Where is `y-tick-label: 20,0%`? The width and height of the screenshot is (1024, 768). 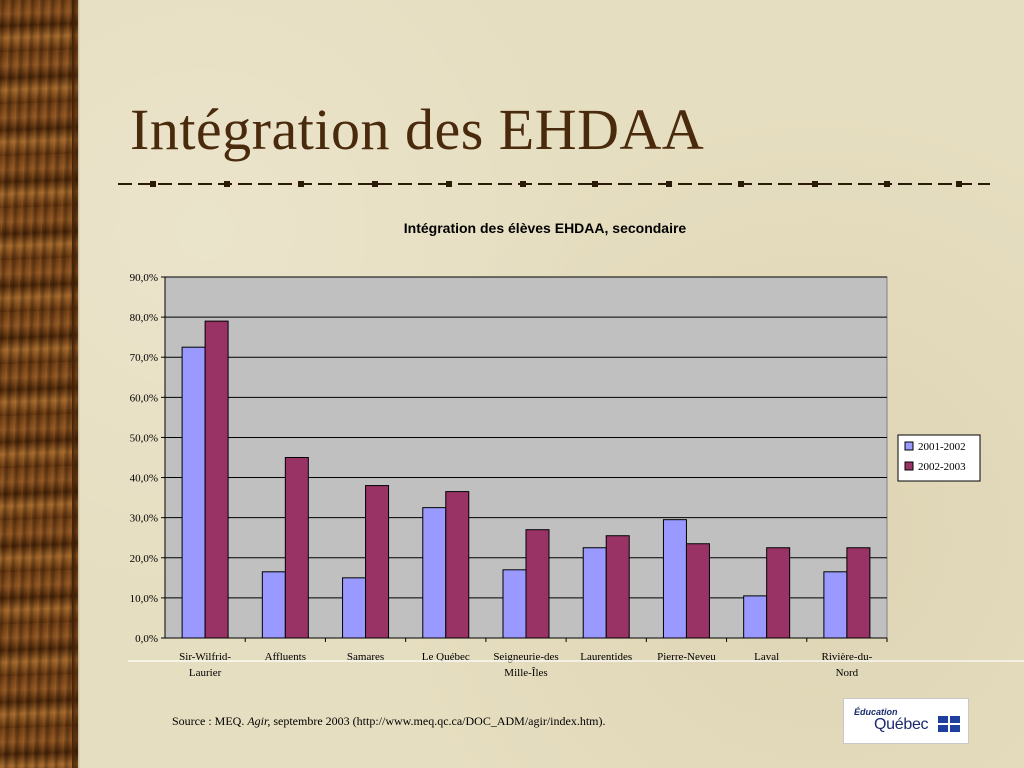
y-tick-label: 20,0% is located at coordinates (144, 559).